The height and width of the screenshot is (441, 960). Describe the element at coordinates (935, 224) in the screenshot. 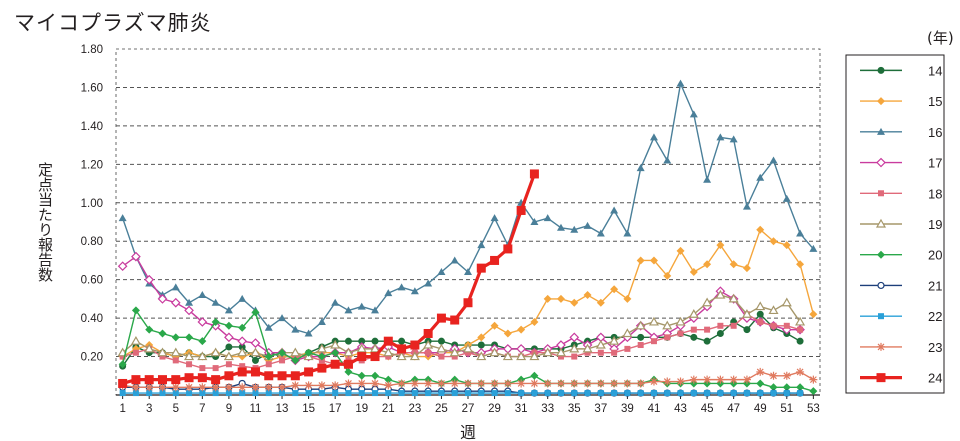

I see `legend-label-19: 19` at that location.